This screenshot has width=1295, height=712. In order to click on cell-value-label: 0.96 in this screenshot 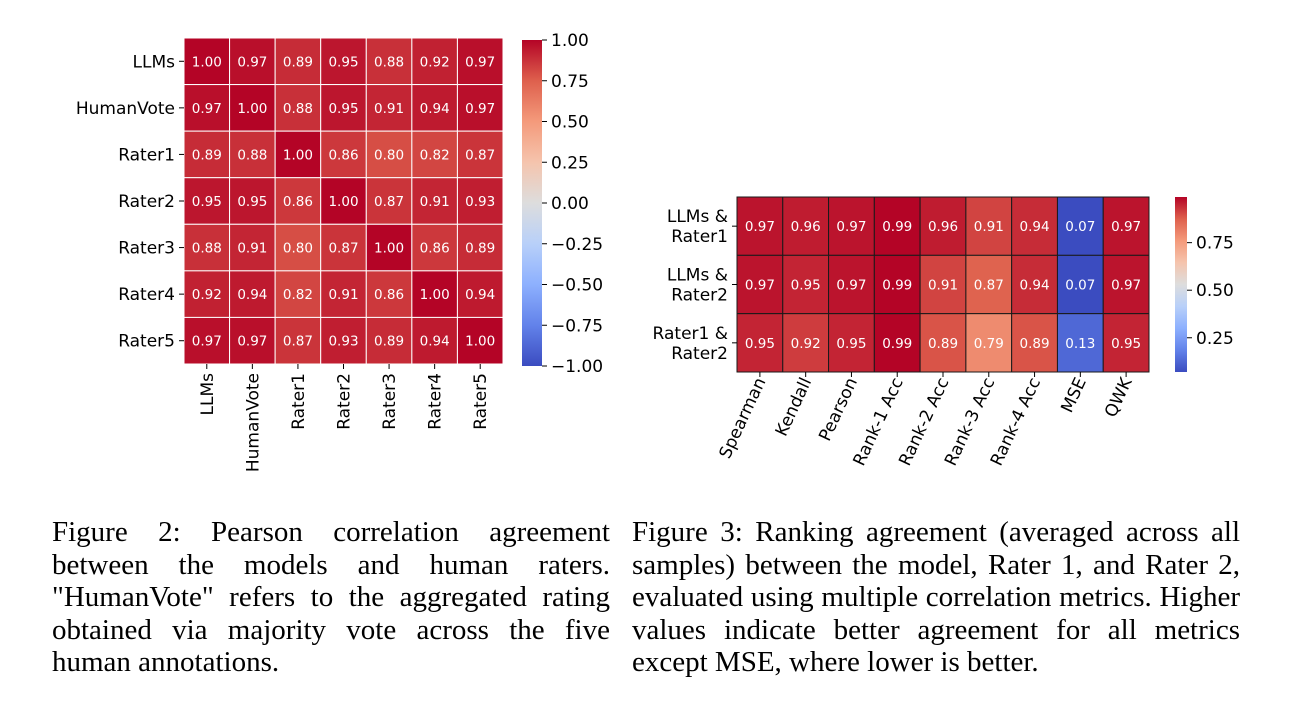, I will do `click(806, 227)`.